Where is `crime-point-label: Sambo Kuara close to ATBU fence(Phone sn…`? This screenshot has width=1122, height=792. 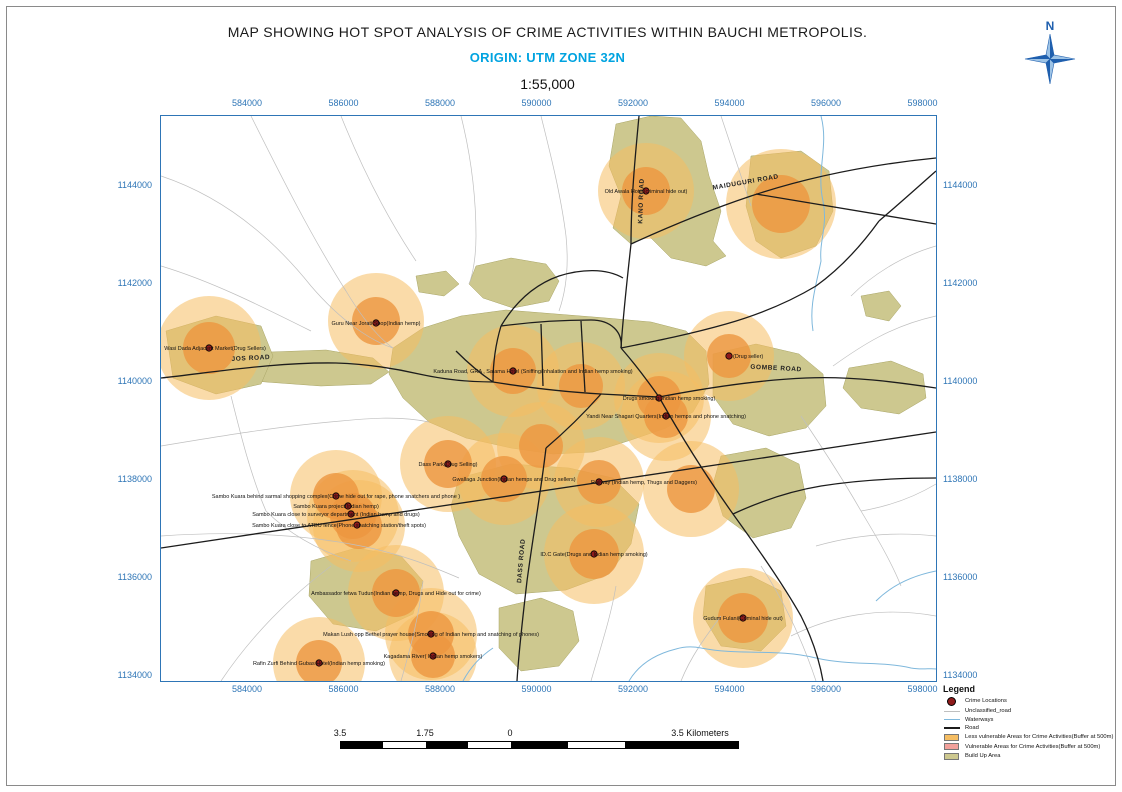
crime-point-label: Sambo Kuara close to ATBU fence(Phone sn… is located at coordinates (339, 526).